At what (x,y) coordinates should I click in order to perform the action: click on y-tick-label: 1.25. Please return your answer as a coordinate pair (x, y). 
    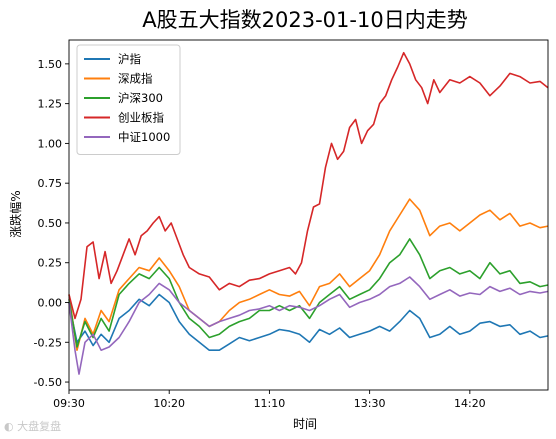
    Looking at the image, I should click on (50, 104).